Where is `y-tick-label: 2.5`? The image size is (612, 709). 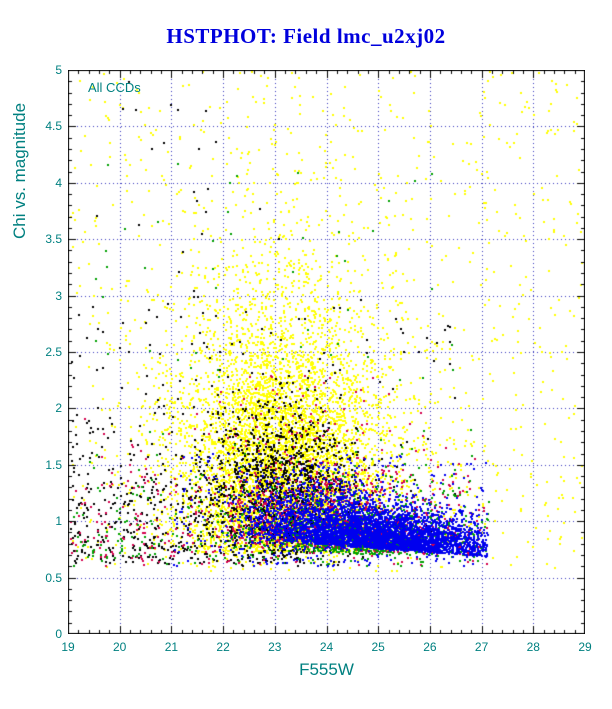 y-tick-label: 2.5 is located at coordinates (53, 352).